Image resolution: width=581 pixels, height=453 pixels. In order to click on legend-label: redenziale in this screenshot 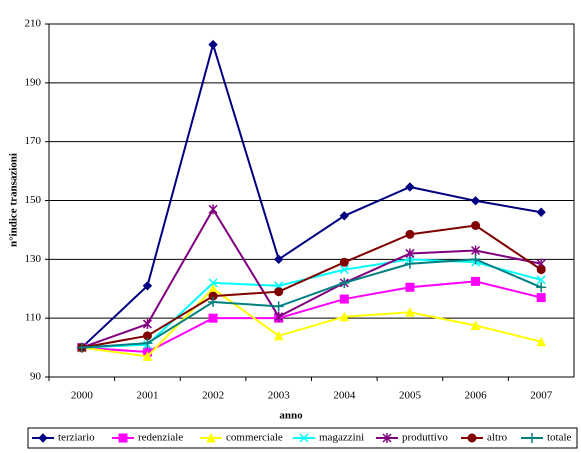, I will do `click(160, 438)`.